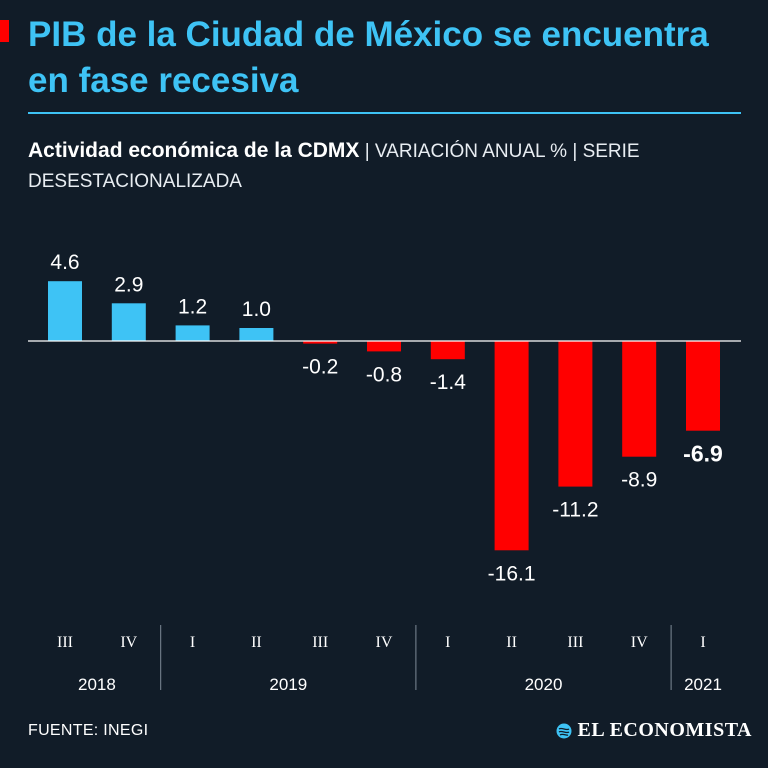 Image resolution: width=768 pixels, height=768 pixels. I want to click on title-accent-bar, so click(4, 31).